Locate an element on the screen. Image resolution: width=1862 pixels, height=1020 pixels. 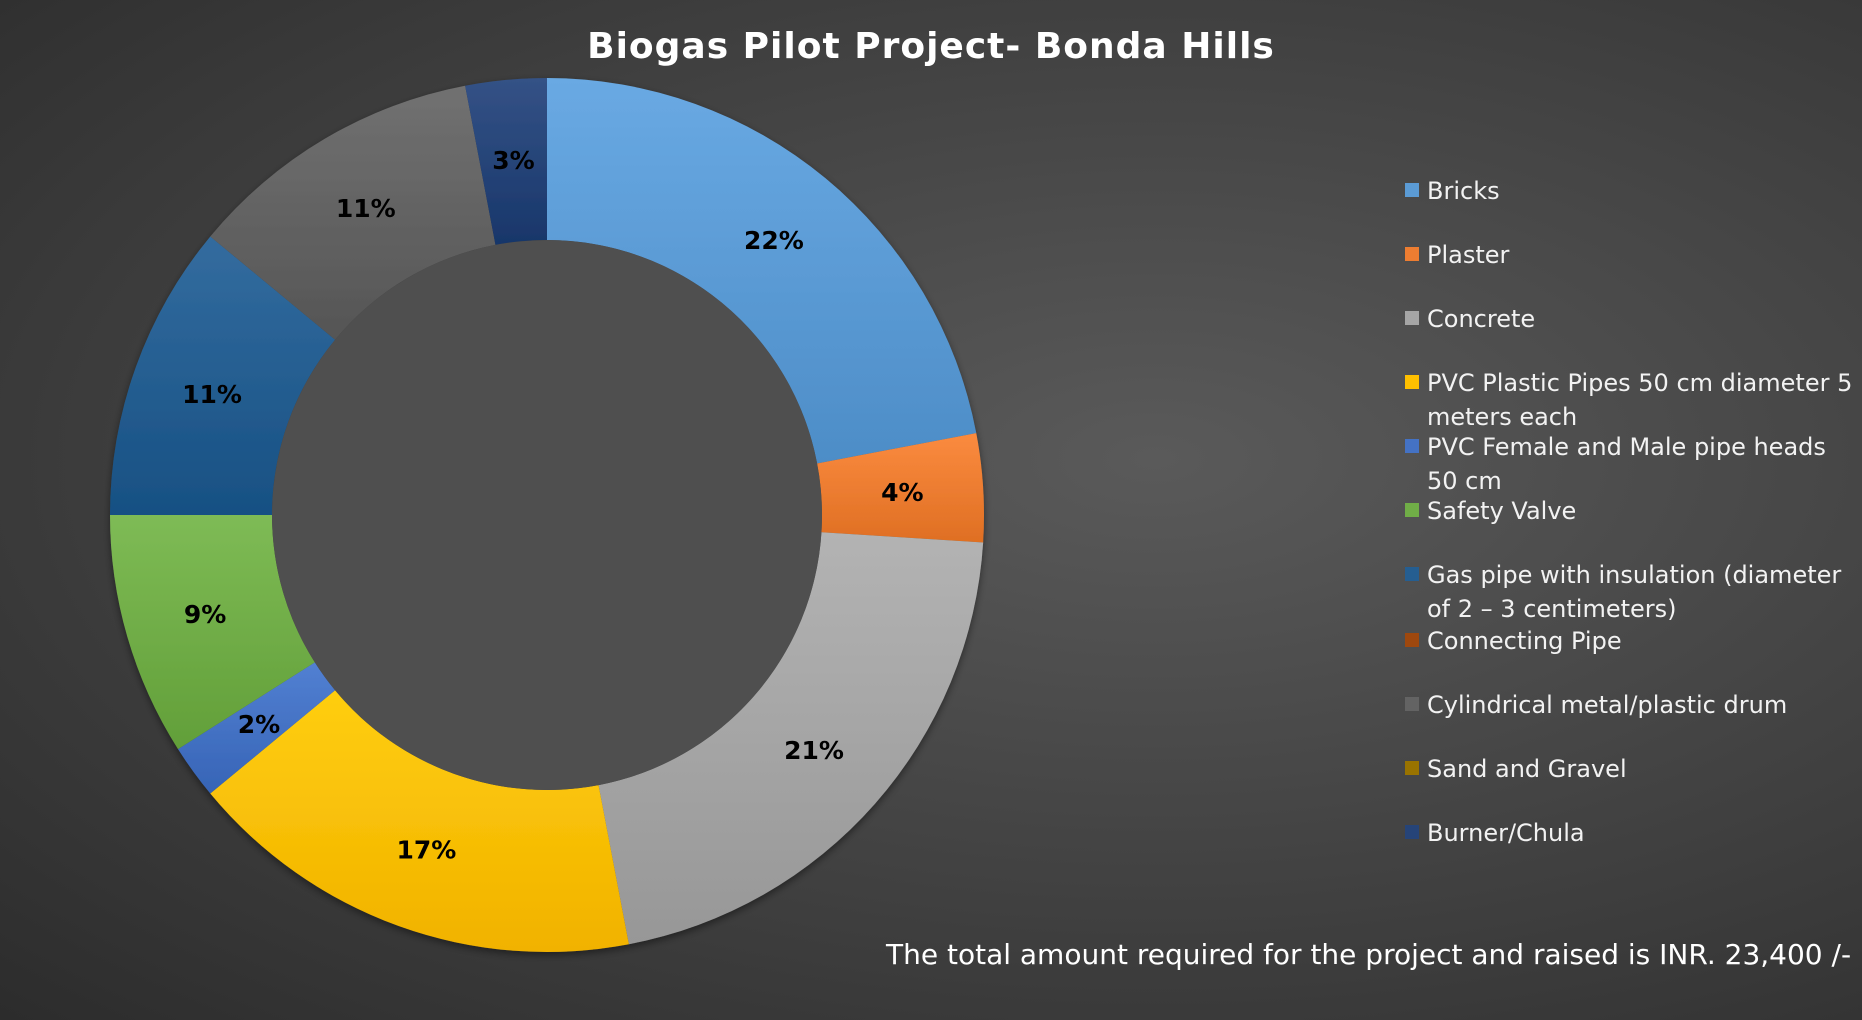
legend-label-sand-and-gravel: Sand and Gravel is located at coordinates (1527, 769).